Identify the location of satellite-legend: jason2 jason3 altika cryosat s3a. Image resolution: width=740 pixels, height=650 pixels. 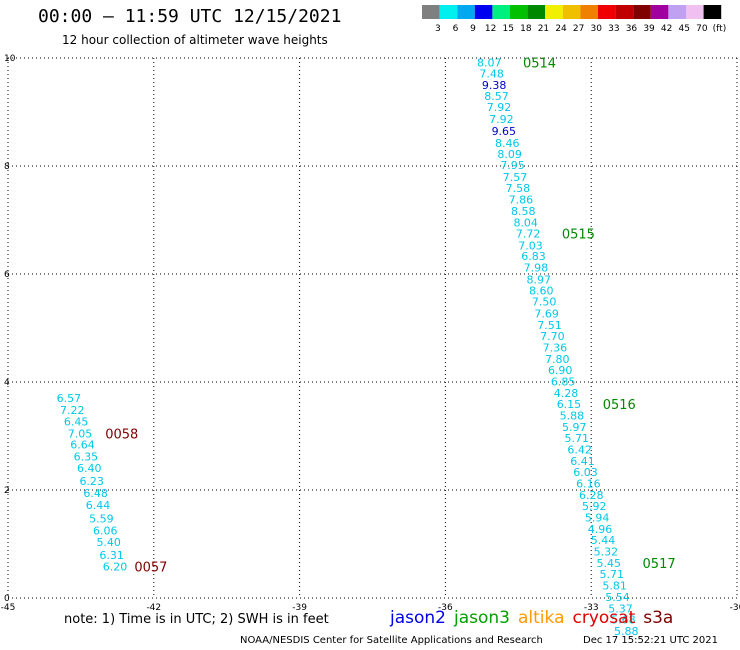
(535, 618).